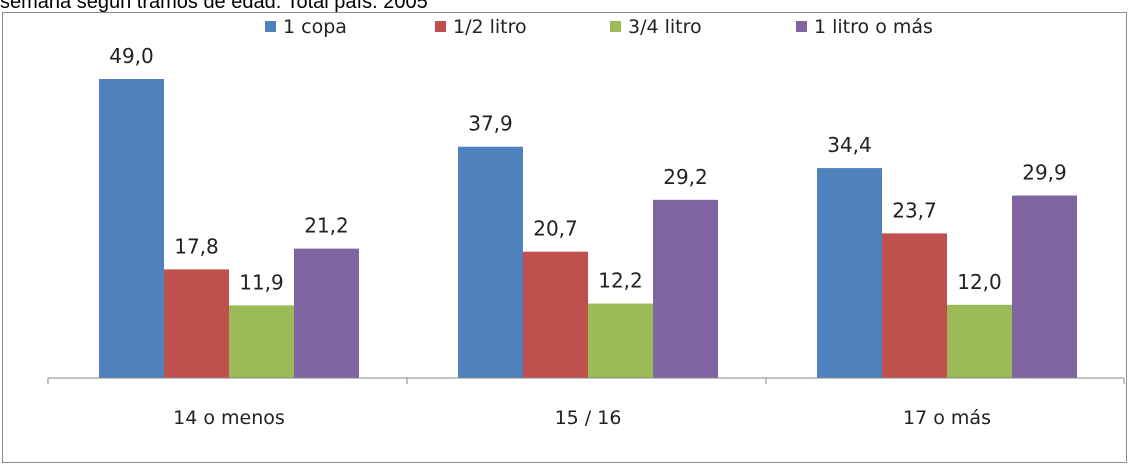 This screenshot has height=464, width=1129. I want to click on data-label: 29,9, so click(1044, 173).